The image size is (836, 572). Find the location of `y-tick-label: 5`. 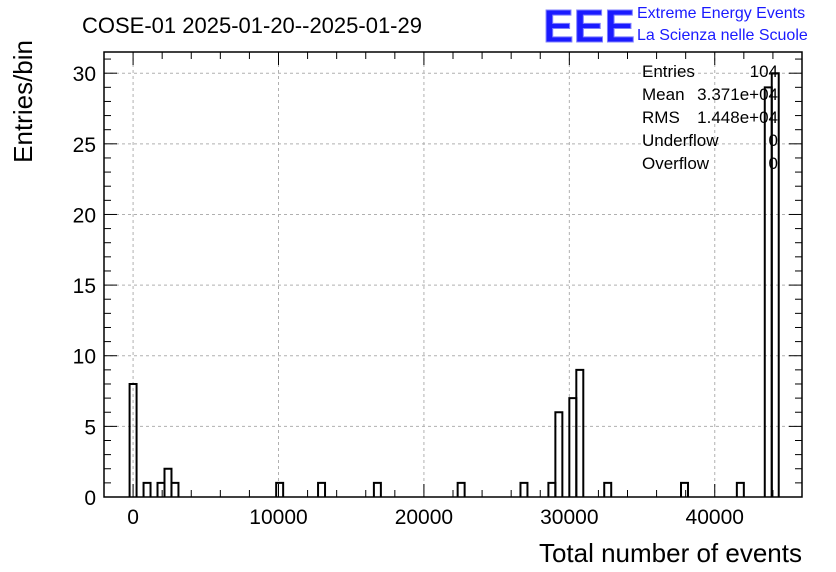

y-tick-label: 5 is located at coordinates (90, 427).